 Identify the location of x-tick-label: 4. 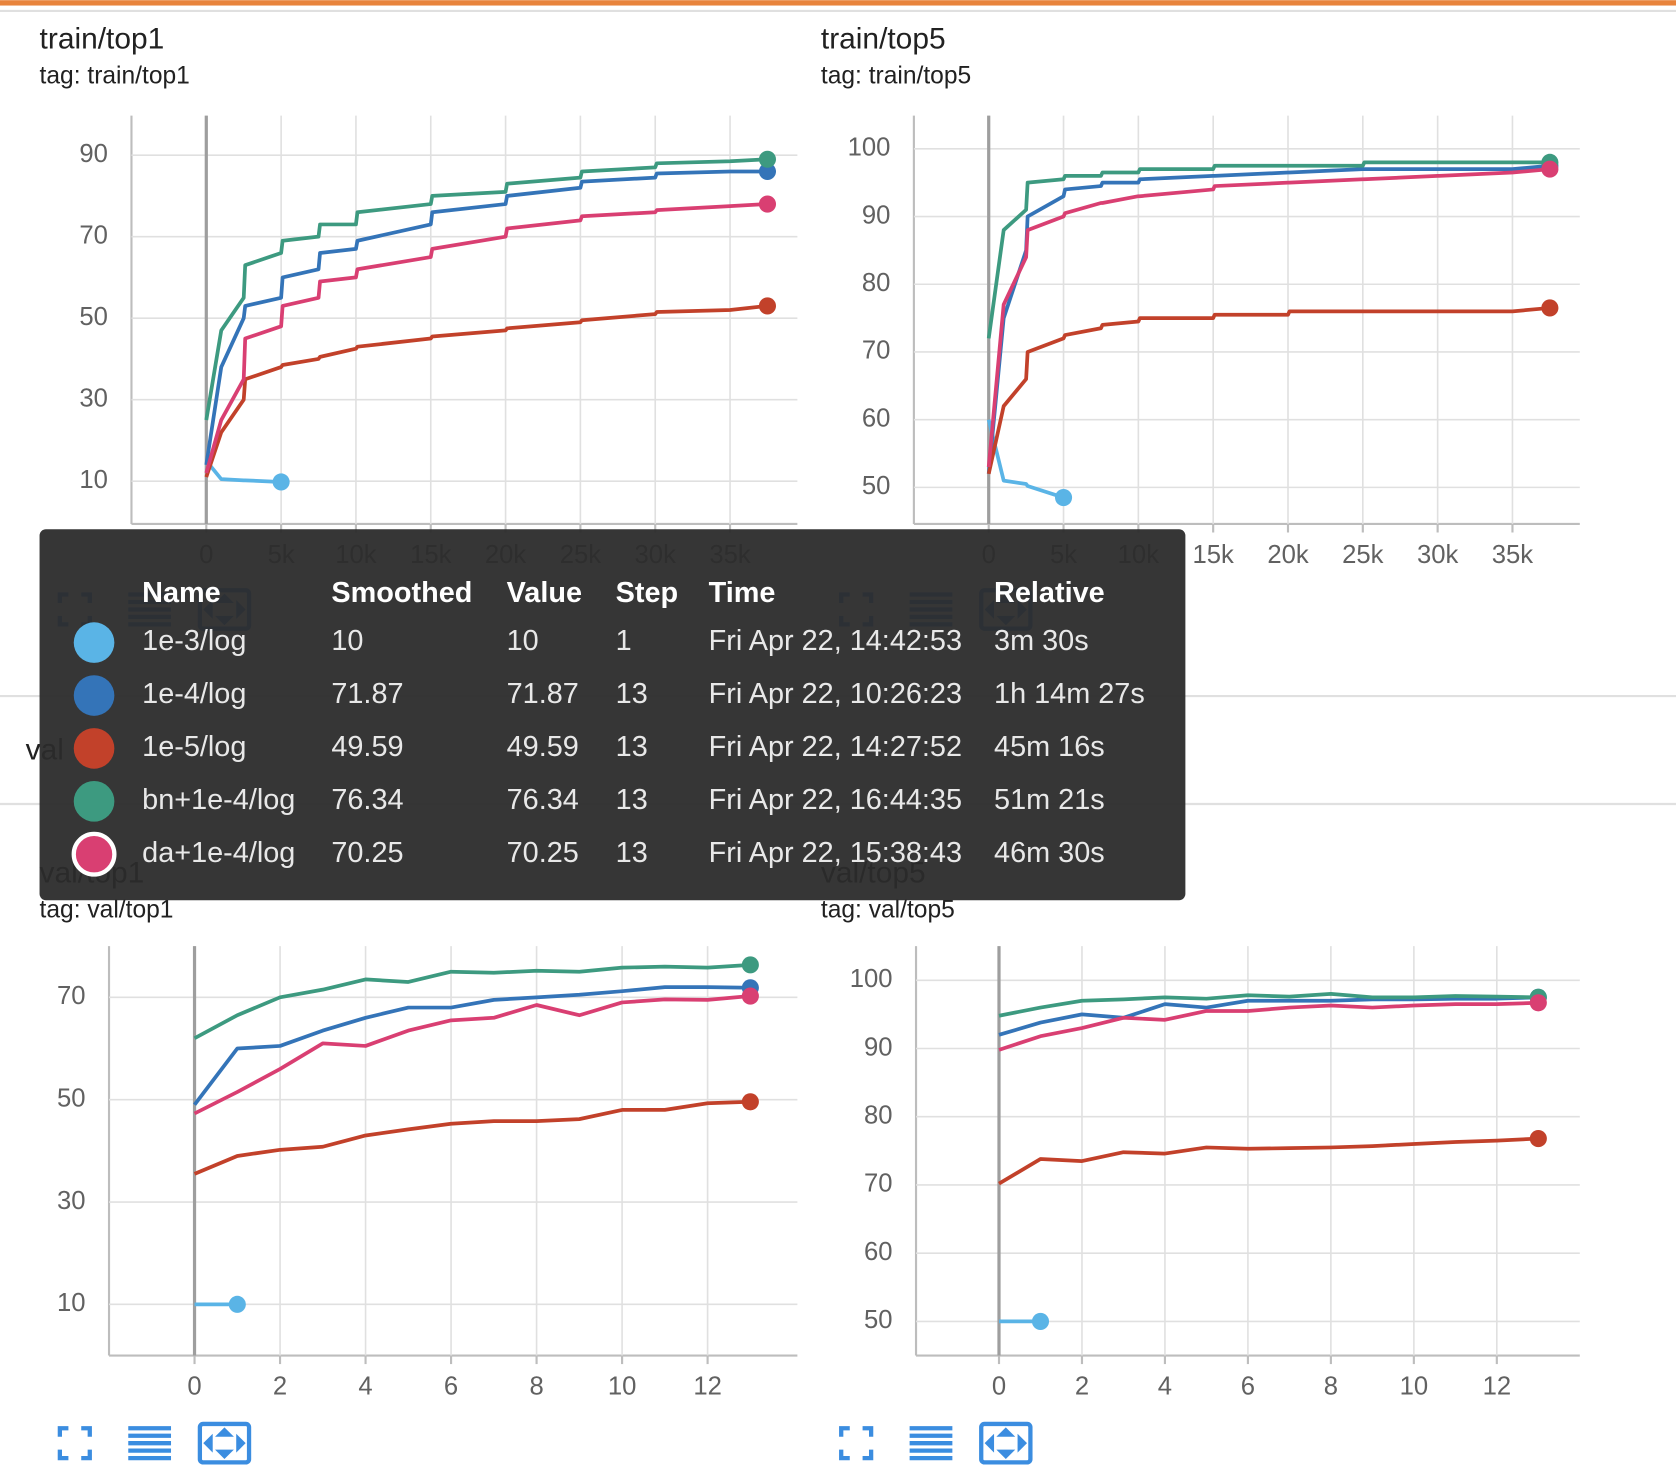
(365, 1386).